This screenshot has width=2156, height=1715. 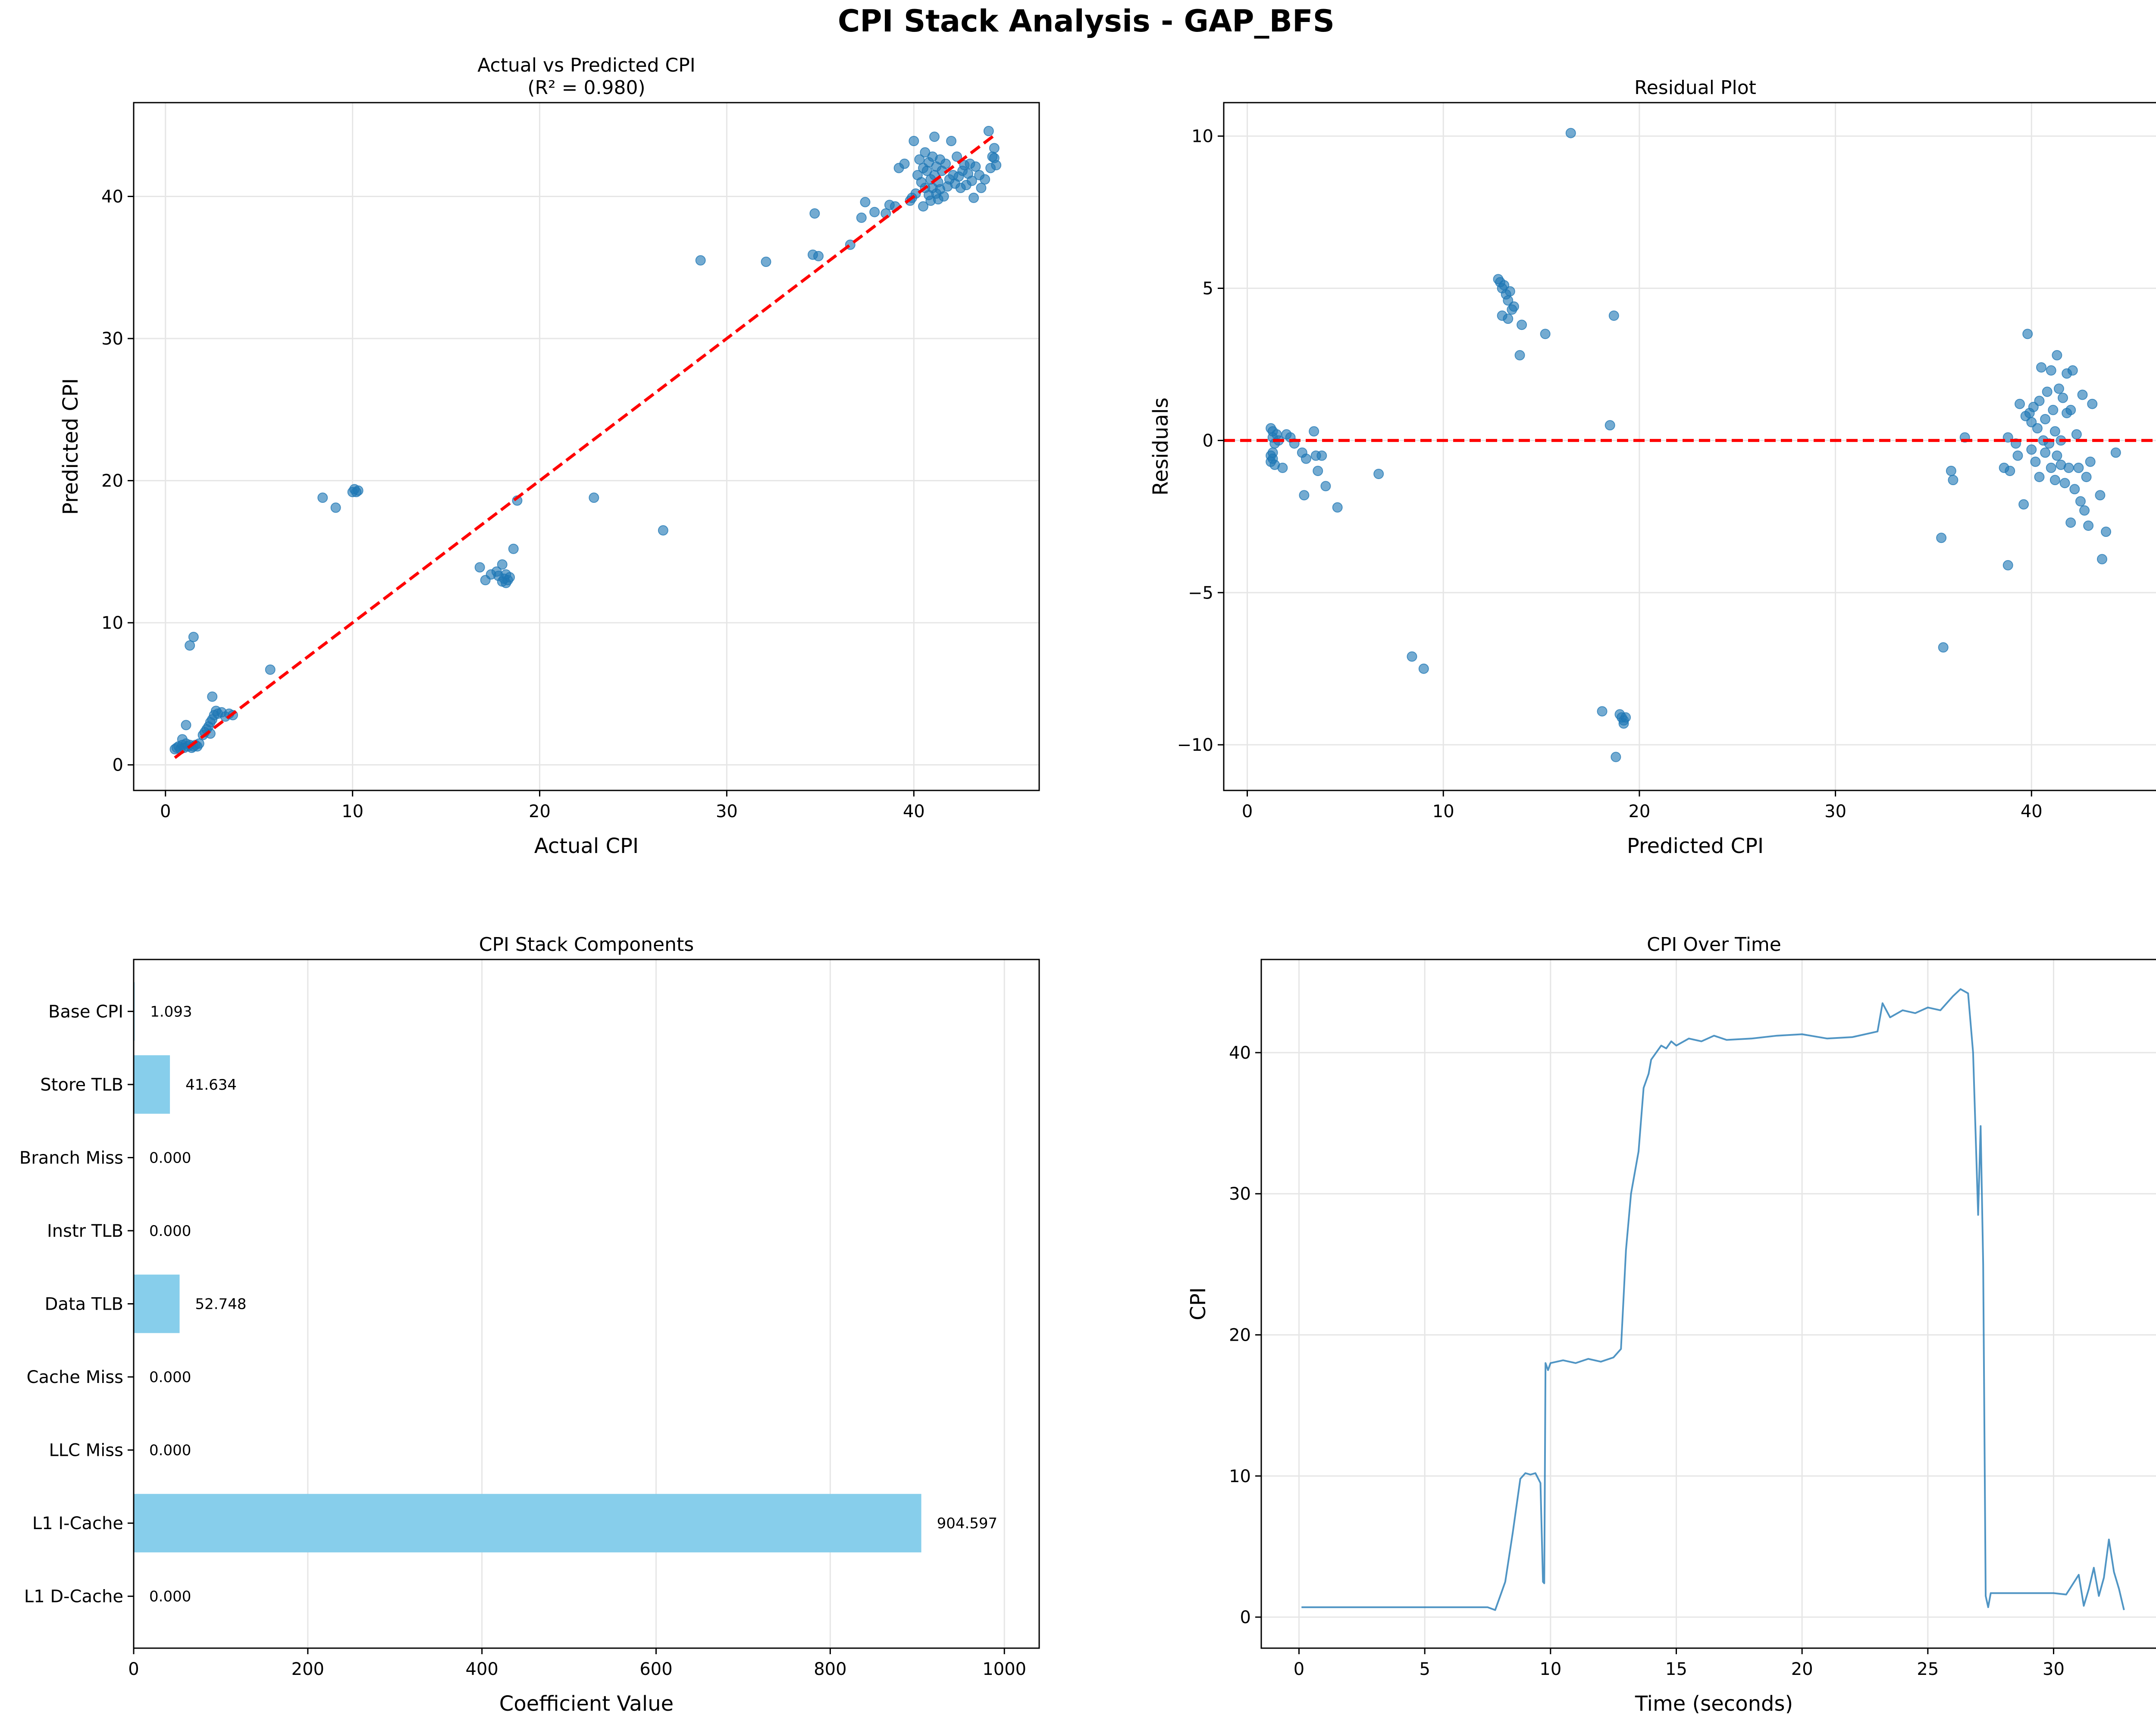 What do you see at coordinates (75, 1377) in the screenshot?
I see `category-label: Cache Miss` at bounding box center [75, 1377].